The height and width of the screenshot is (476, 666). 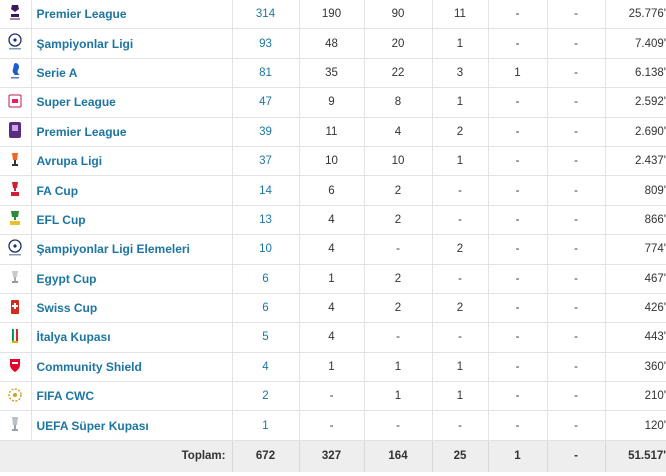 What do you see at coordinates (15, 366) in the screenshot?
I see `community-shield-logo-icon` at bounding box center [15, 366].